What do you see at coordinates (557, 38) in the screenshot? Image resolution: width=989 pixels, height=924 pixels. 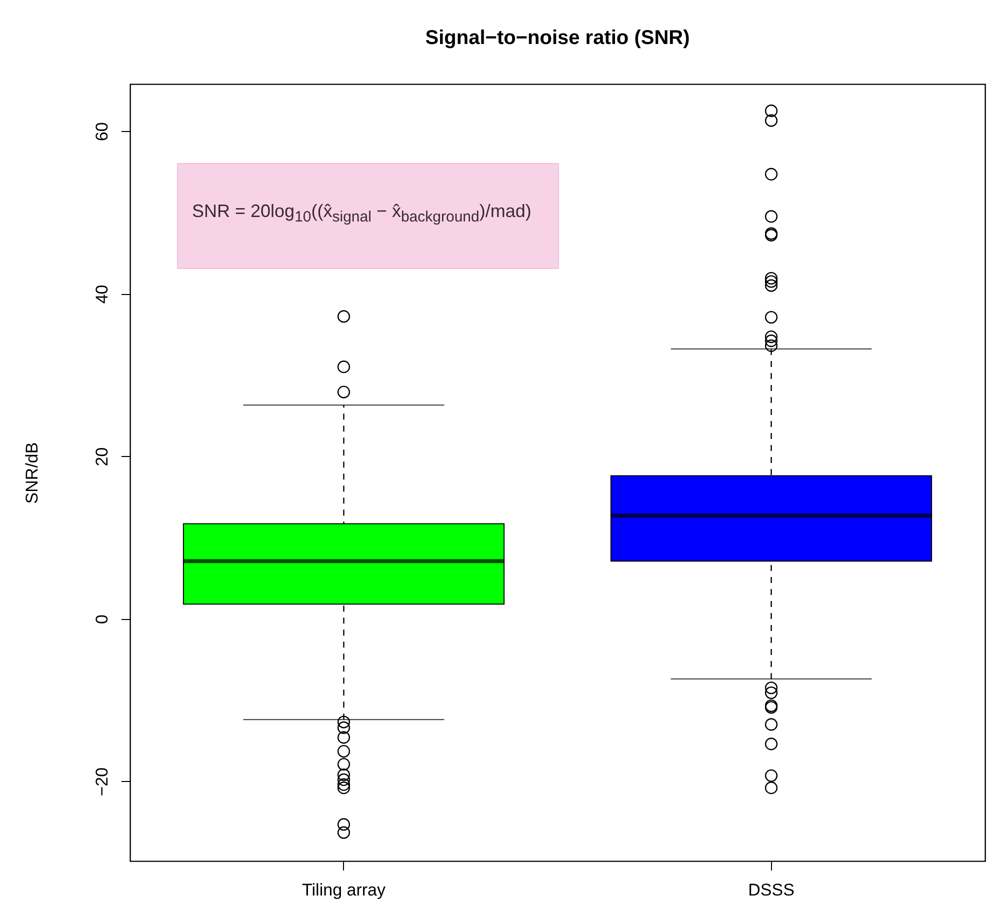 I see `chart-title: Signal−to−noise ratio (SNR)` at bounding box center [557, 38].